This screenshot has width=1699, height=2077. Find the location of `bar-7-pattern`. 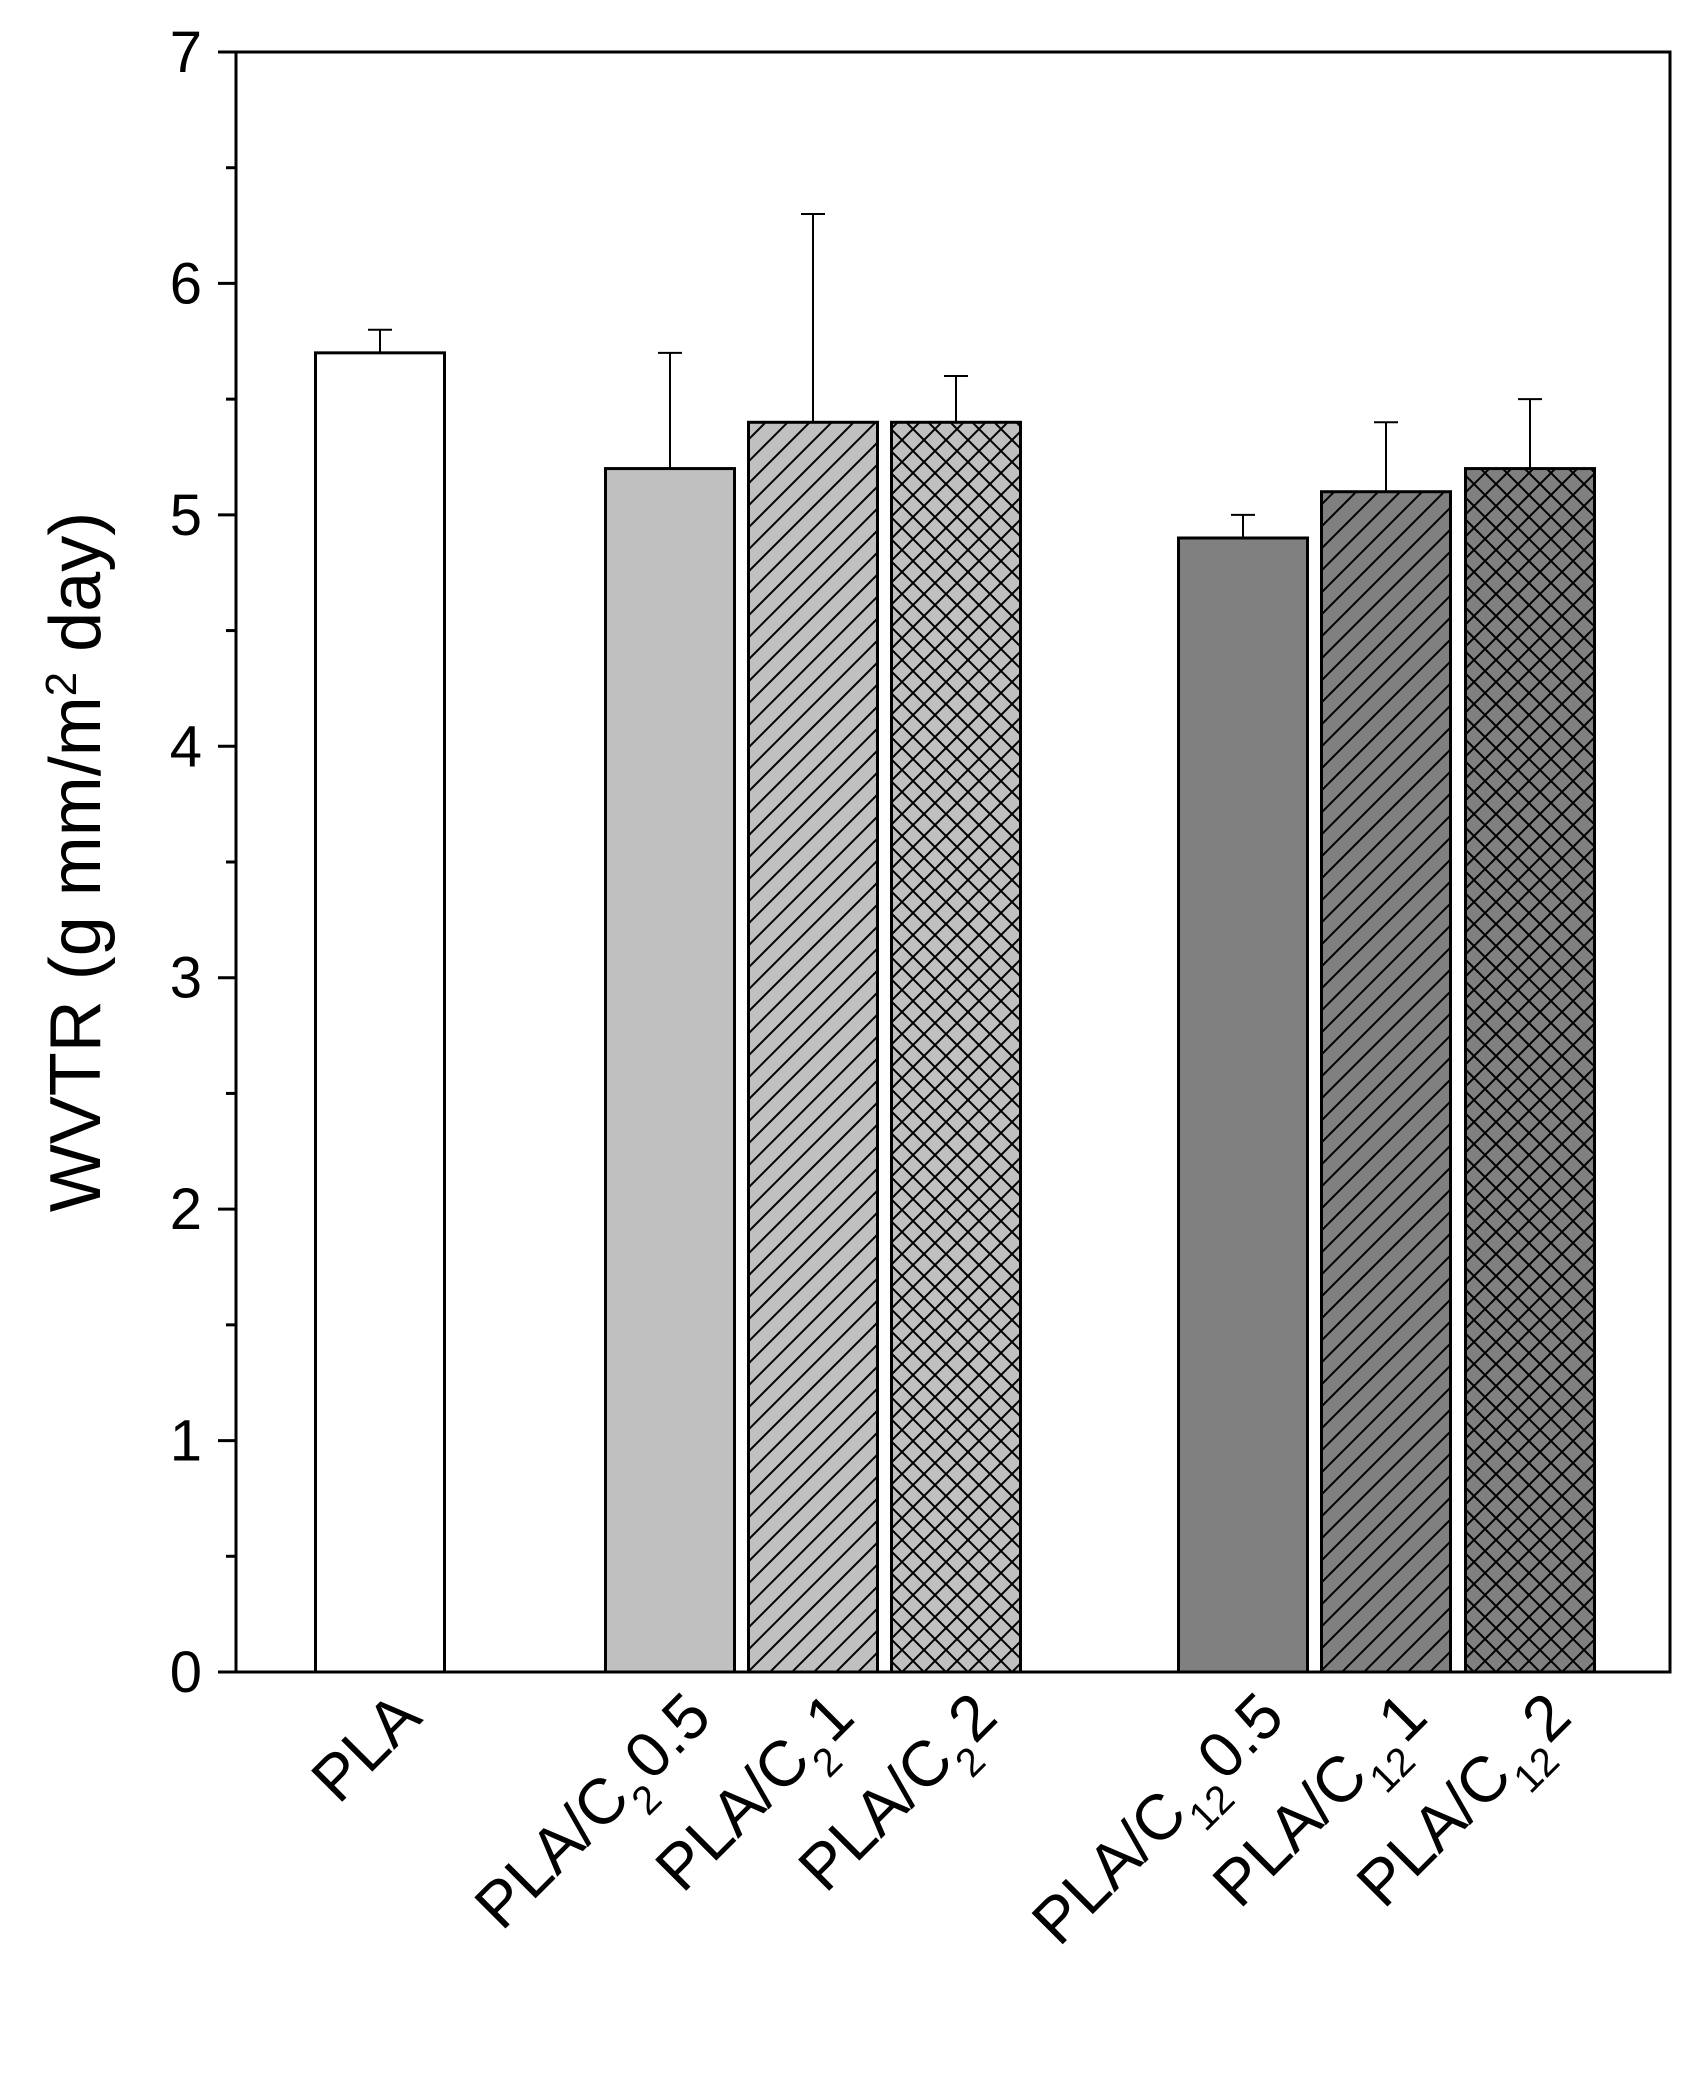

bar-7-pattern is located at coordinates (1530, 1070).